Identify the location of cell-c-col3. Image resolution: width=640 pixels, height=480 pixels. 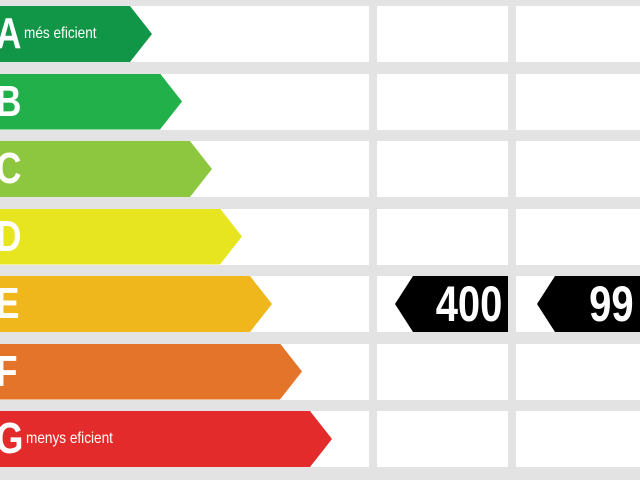
(578, 169).